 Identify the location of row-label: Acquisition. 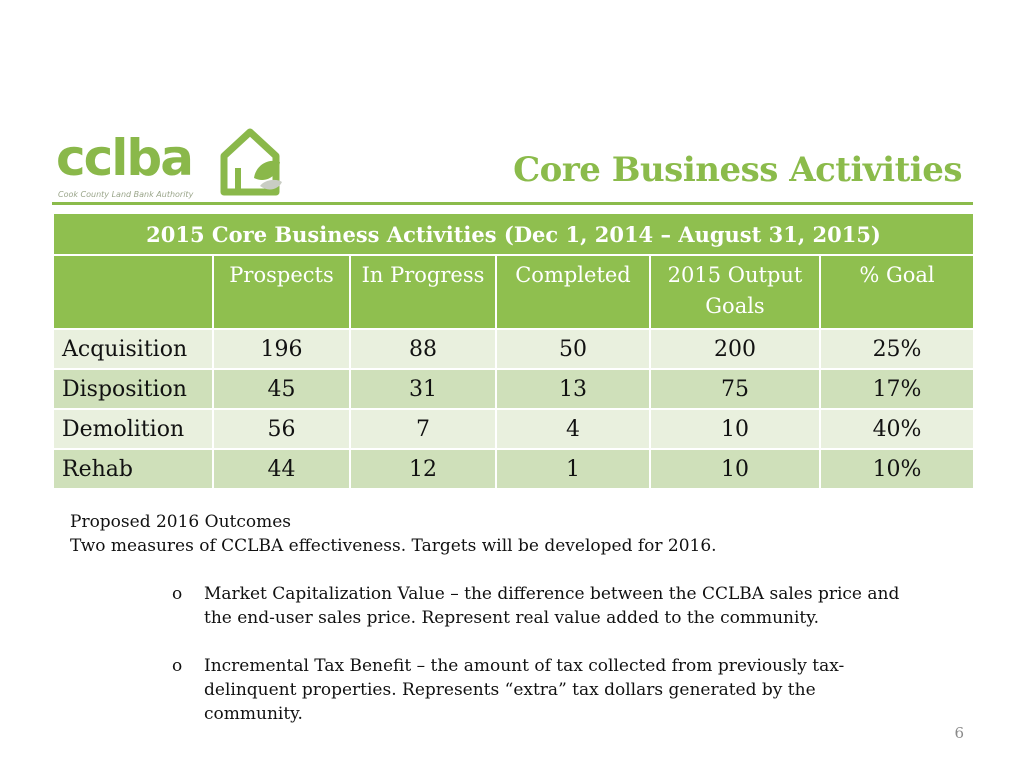
(133, 349).